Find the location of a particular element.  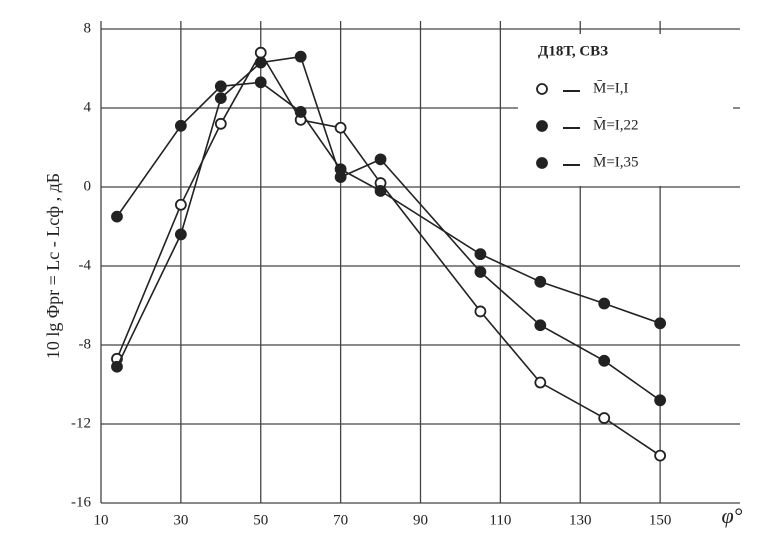

x-tick-label: 10 is located at coordinates (101, 520).